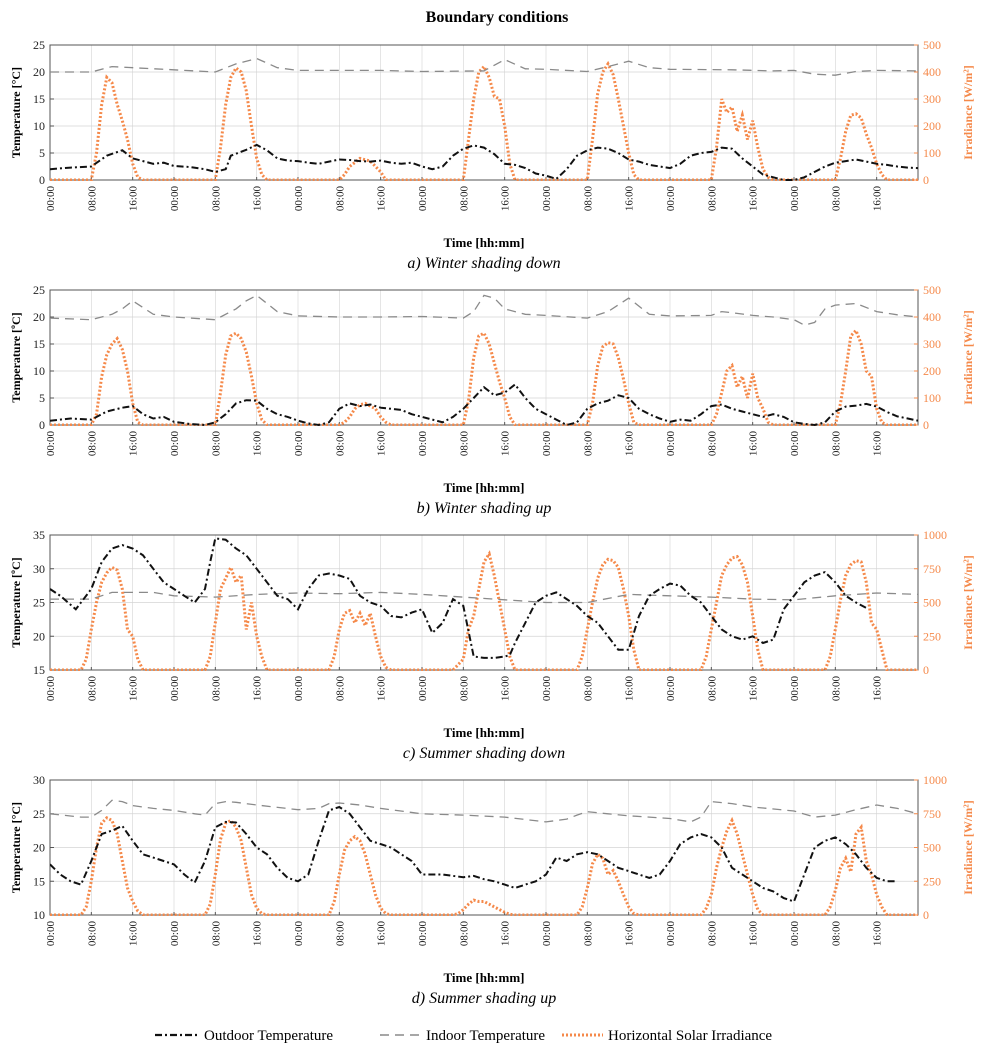 Image resolution: width=994 pixels, height=1048 pixels. I want to click on legend-outdoor-label: Outdoor Temperature, so click(268, 1036).